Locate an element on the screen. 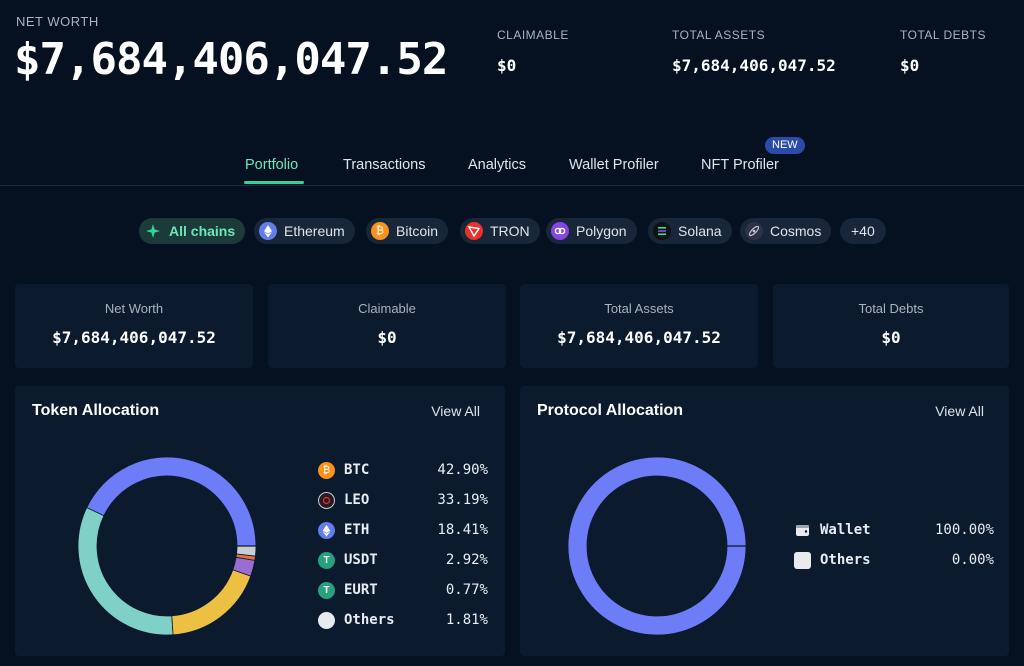 This screenshot has height=666, width=1024. summary-card-total-assets: Total Assets $7,684,406,047.52 is located at coordinates (639, 326).